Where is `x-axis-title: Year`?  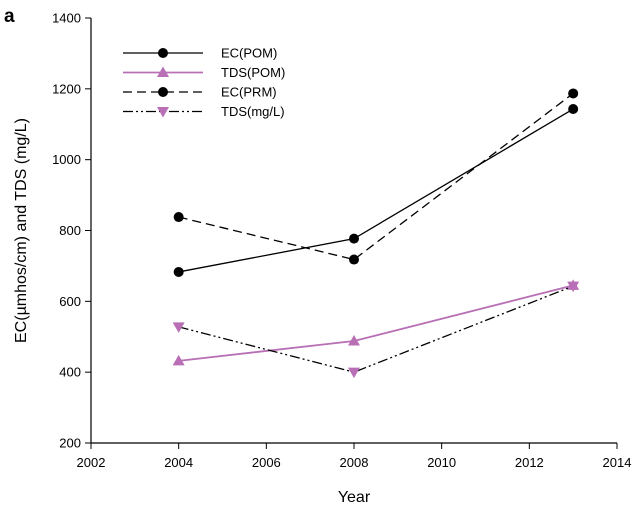
x-axis-title: Year is located at coordinates (354, 497).